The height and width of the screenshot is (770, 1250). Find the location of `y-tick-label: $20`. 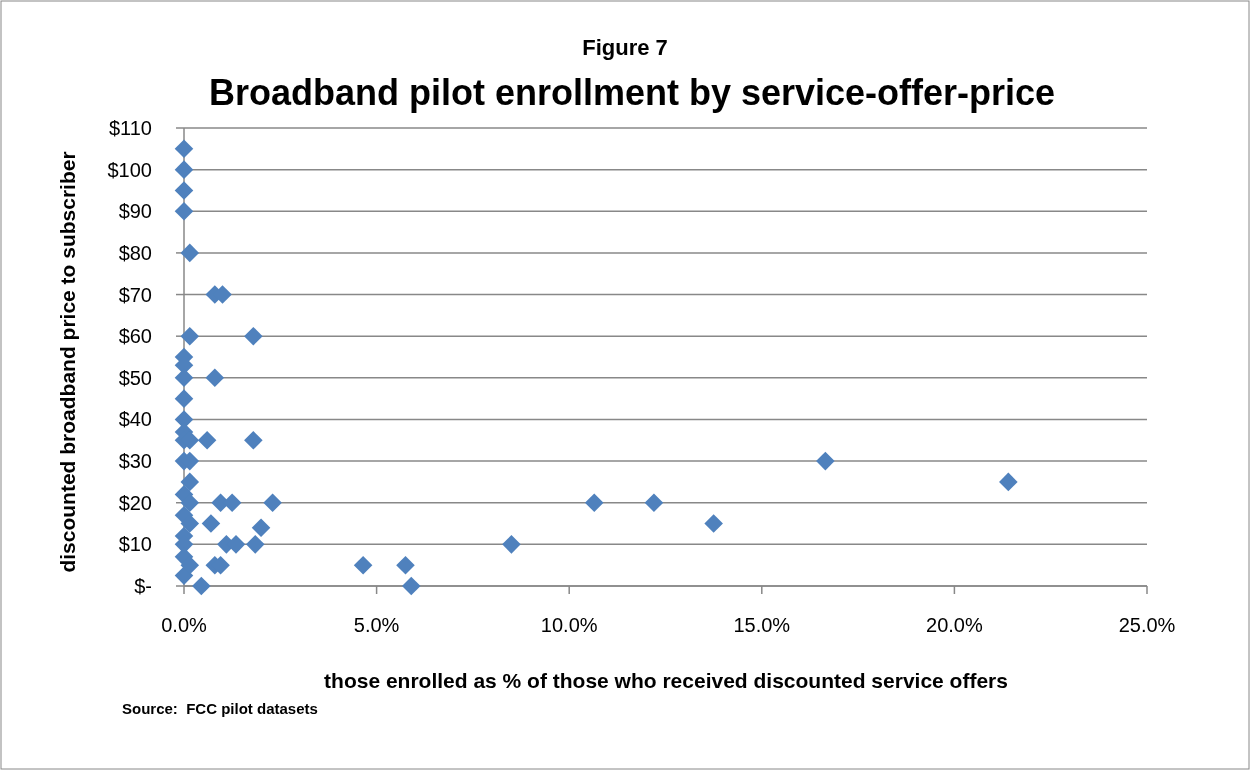

y-tick-label: $20 is located at coordinates (135, 502).